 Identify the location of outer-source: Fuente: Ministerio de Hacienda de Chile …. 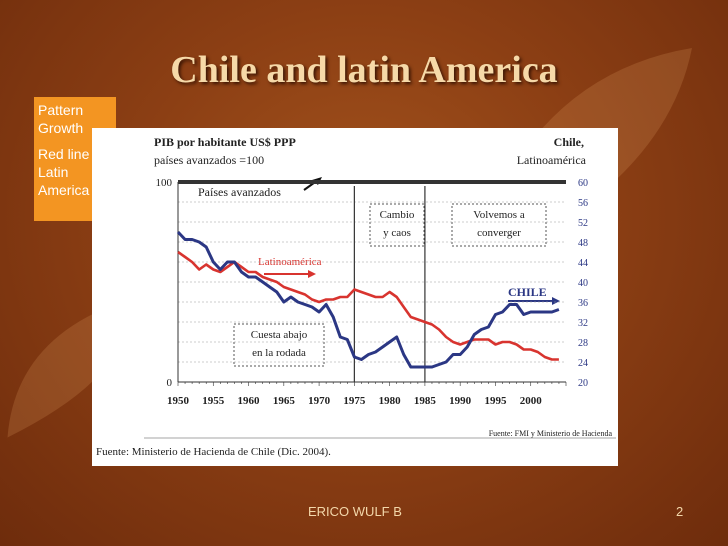
(213, 452).